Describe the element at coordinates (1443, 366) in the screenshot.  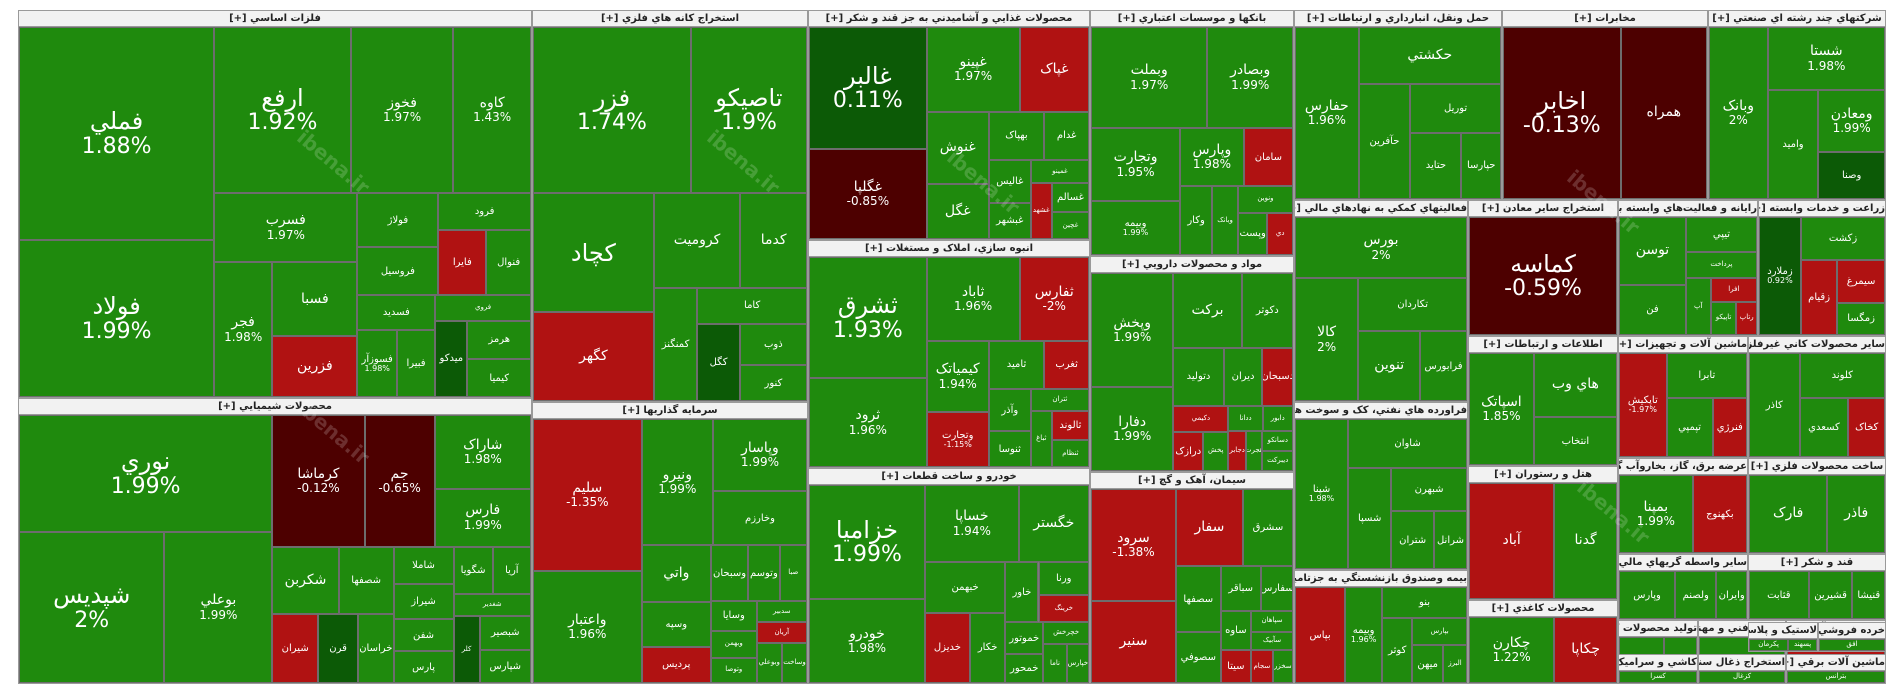
I see `stock-tile: فرابورس` at that location.